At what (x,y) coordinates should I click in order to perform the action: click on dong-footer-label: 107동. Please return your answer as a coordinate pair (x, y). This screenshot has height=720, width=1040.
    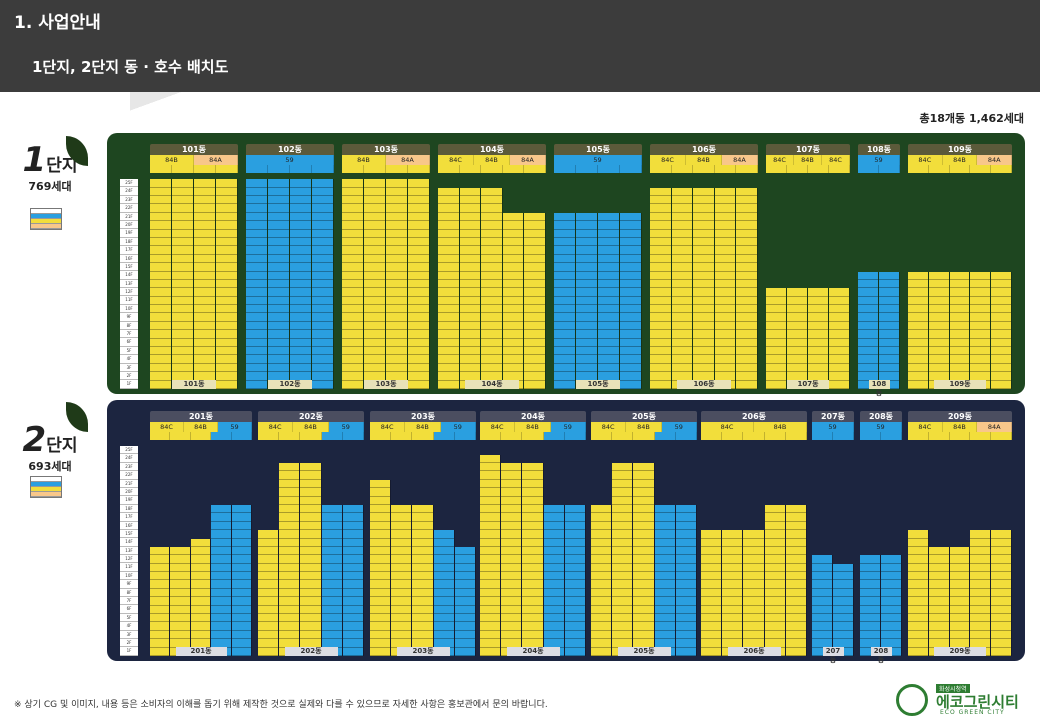
    Looking at the image, I should click on (808, 384).